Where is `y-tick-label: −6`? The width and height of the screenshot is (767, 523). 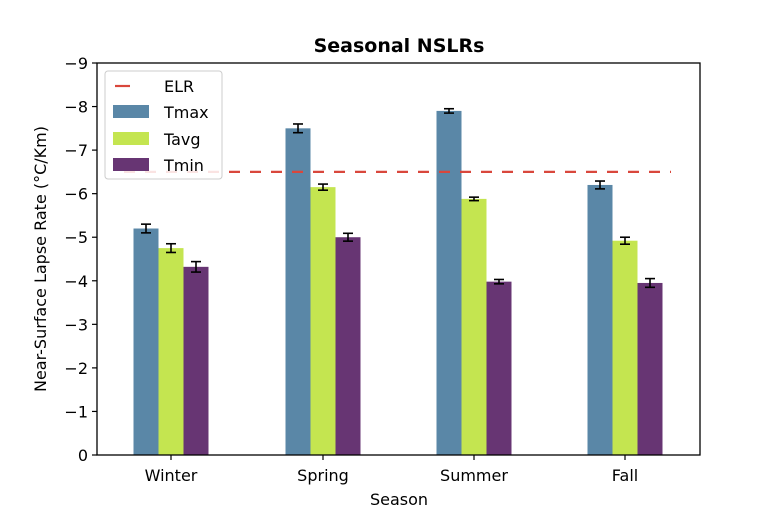
y-tick-label: −6 is located at coordinates (76, 194).